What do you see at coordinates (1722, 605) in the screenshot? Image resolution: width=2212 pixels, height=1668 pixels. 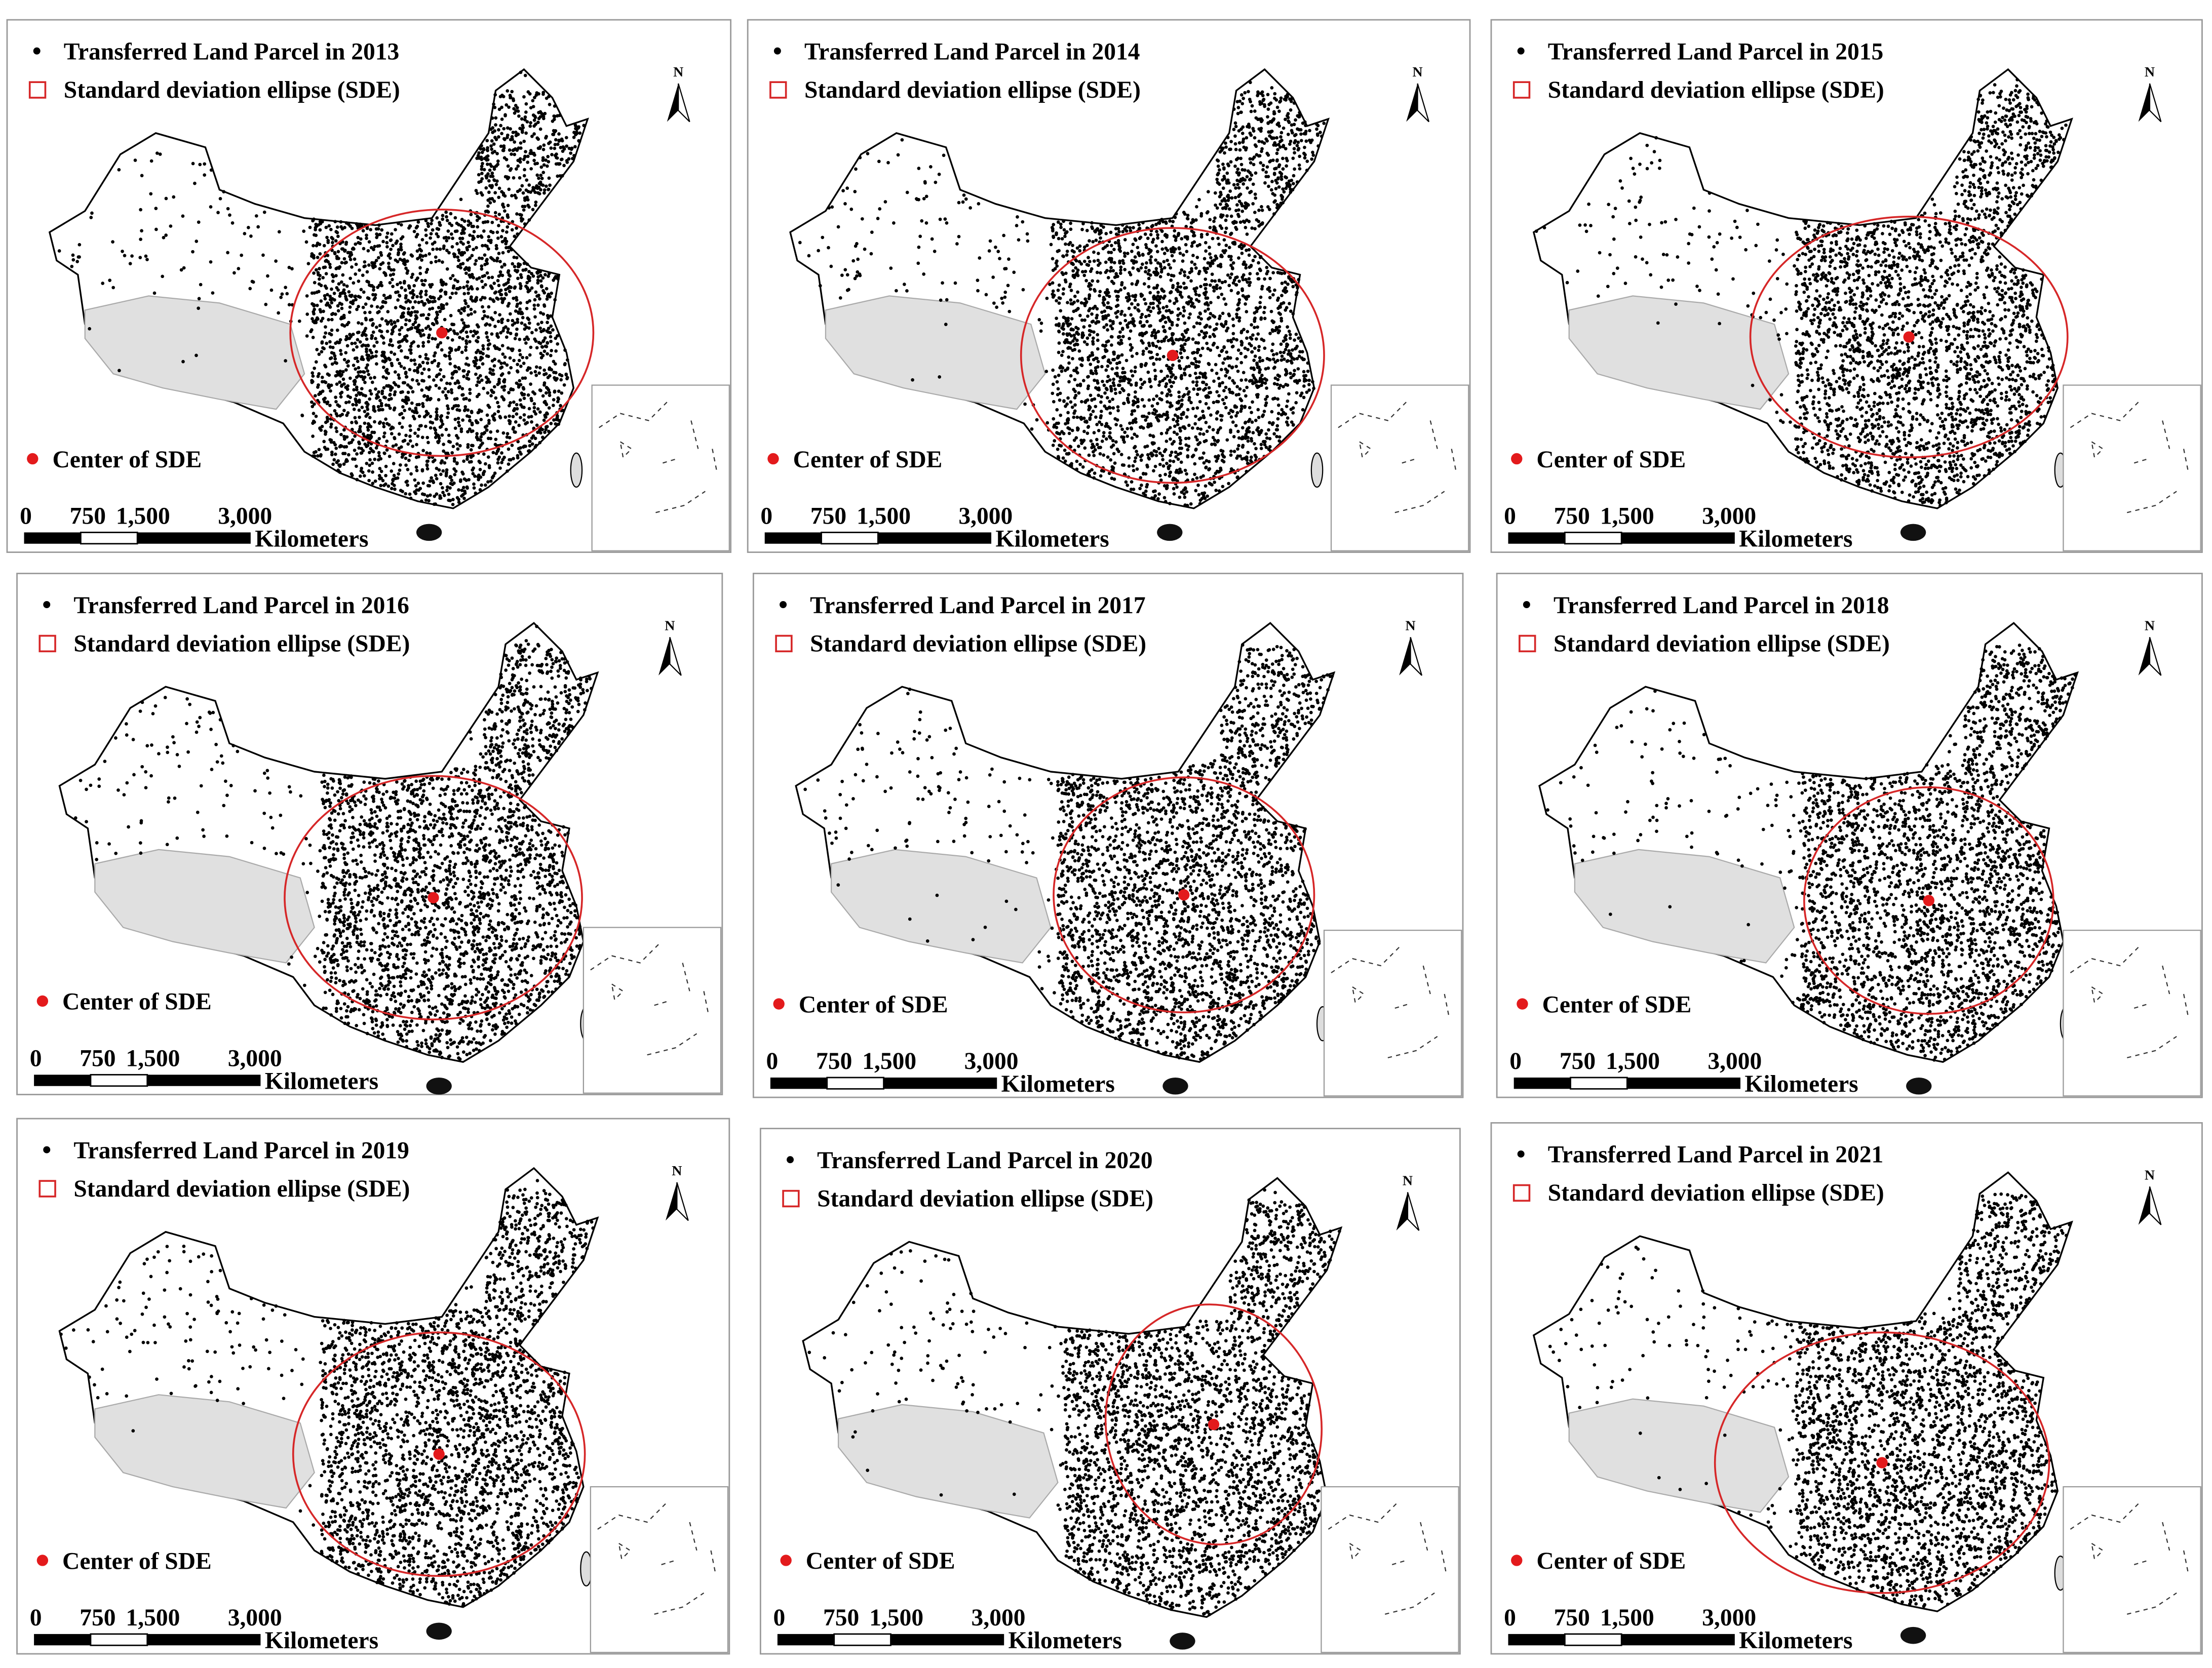 I see `panel-title: Transferred Land Parcel in 2018` at bounding box center [1722, 605].